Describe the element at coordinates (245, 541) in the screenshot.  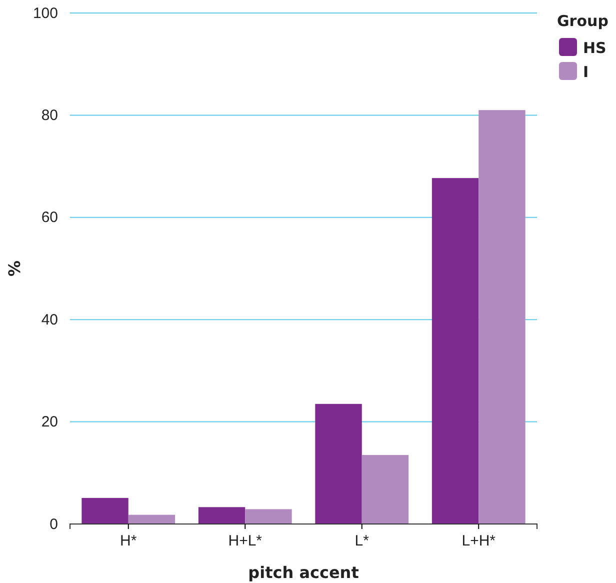
I see `x-tick-label: H+L*` at that location.